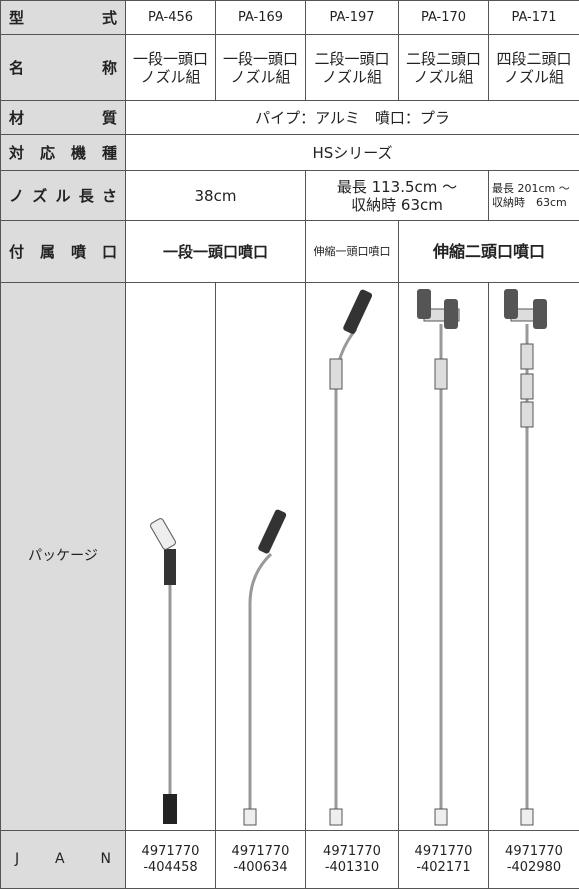 This screenshot has width=579, height=889. What do you see at coordinates (535, 188) in the screenshot?
I see `length-line: 最長 201cm ～` at bounding box center [535, 188].